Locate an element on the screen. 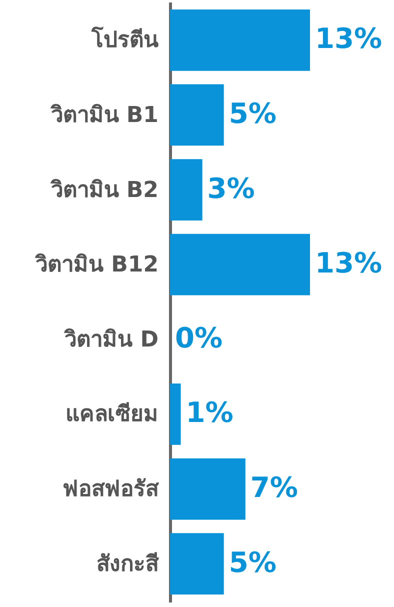 The height and width of the screenshot is (607, 394). y-tick-label: สังกะสี is located at coordinates (128, 564).